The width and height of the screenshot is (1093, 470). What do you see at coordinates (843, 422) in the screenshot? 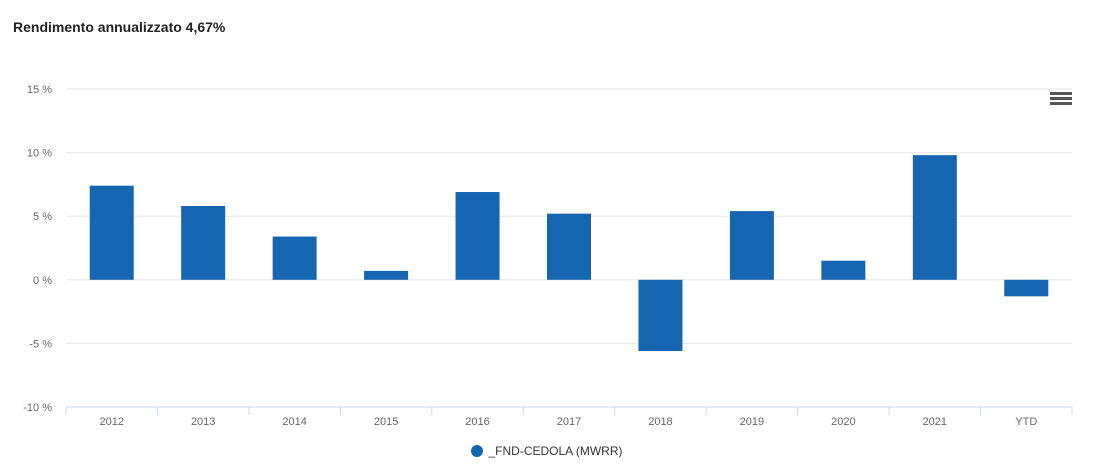
I see `x-tick-label: 2020` at bounding box center [843, 422].